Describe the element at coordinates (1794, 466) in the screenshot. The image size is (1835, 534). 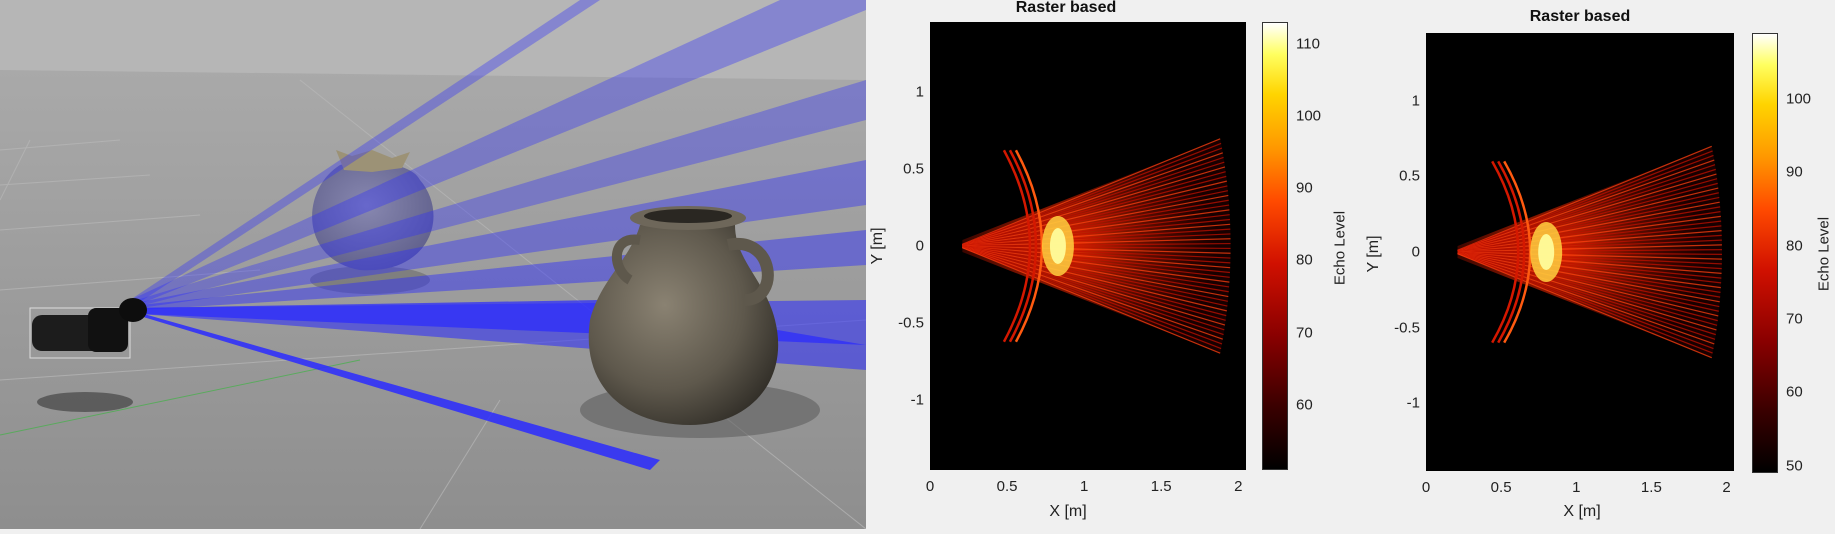
I see `colorbar-tick-label: 50` at that location.